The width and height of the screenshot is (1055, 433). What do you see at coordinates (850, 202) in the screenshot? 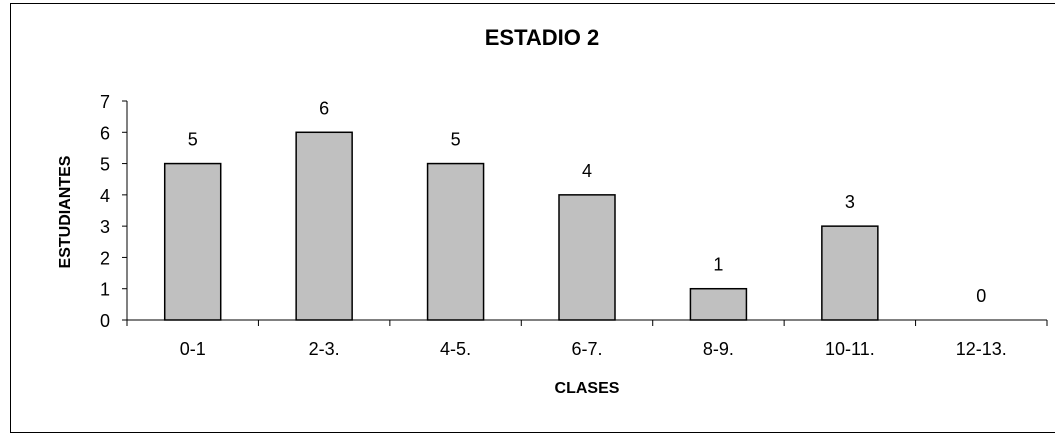
I see `data-label: 3` at bounding box center [850, 202].